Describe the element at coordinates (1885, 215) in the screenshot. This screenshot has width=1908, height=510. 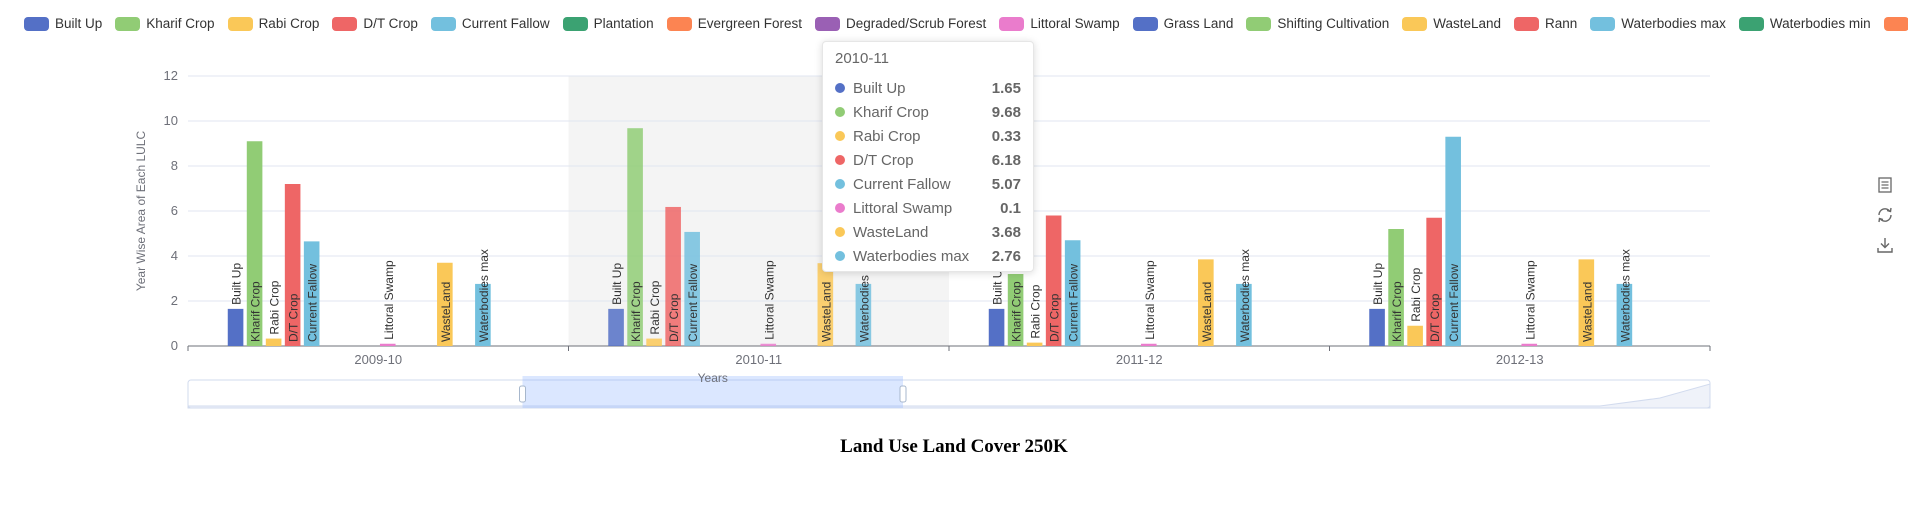
I see `restore-icon` at that location.